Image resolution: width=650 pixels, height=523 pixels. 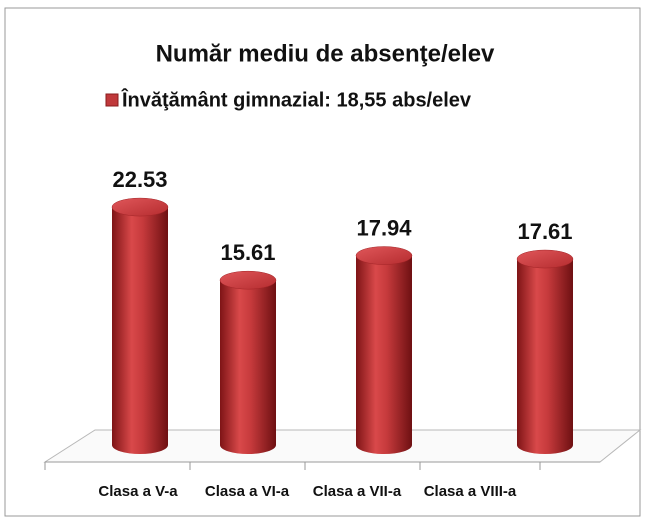 What do you see at coordinates (138, 491) in the screenshot?
I see `x-tick-label: Clasa a V-a` at bounding box center [138, 491].